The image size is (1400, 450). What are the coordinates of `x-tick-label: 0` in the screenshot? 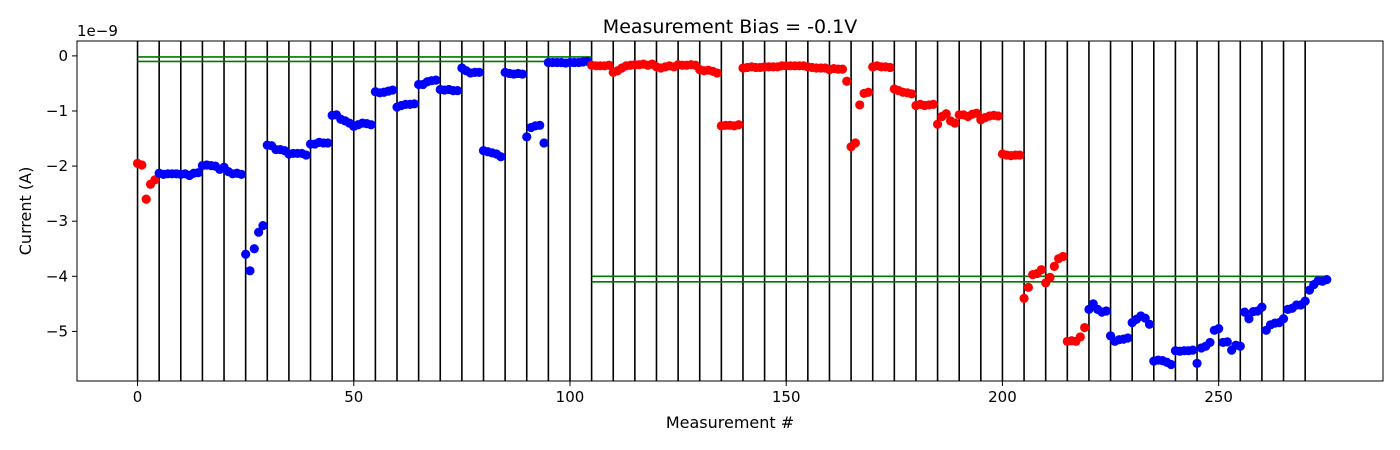 It's located at (138, 397).